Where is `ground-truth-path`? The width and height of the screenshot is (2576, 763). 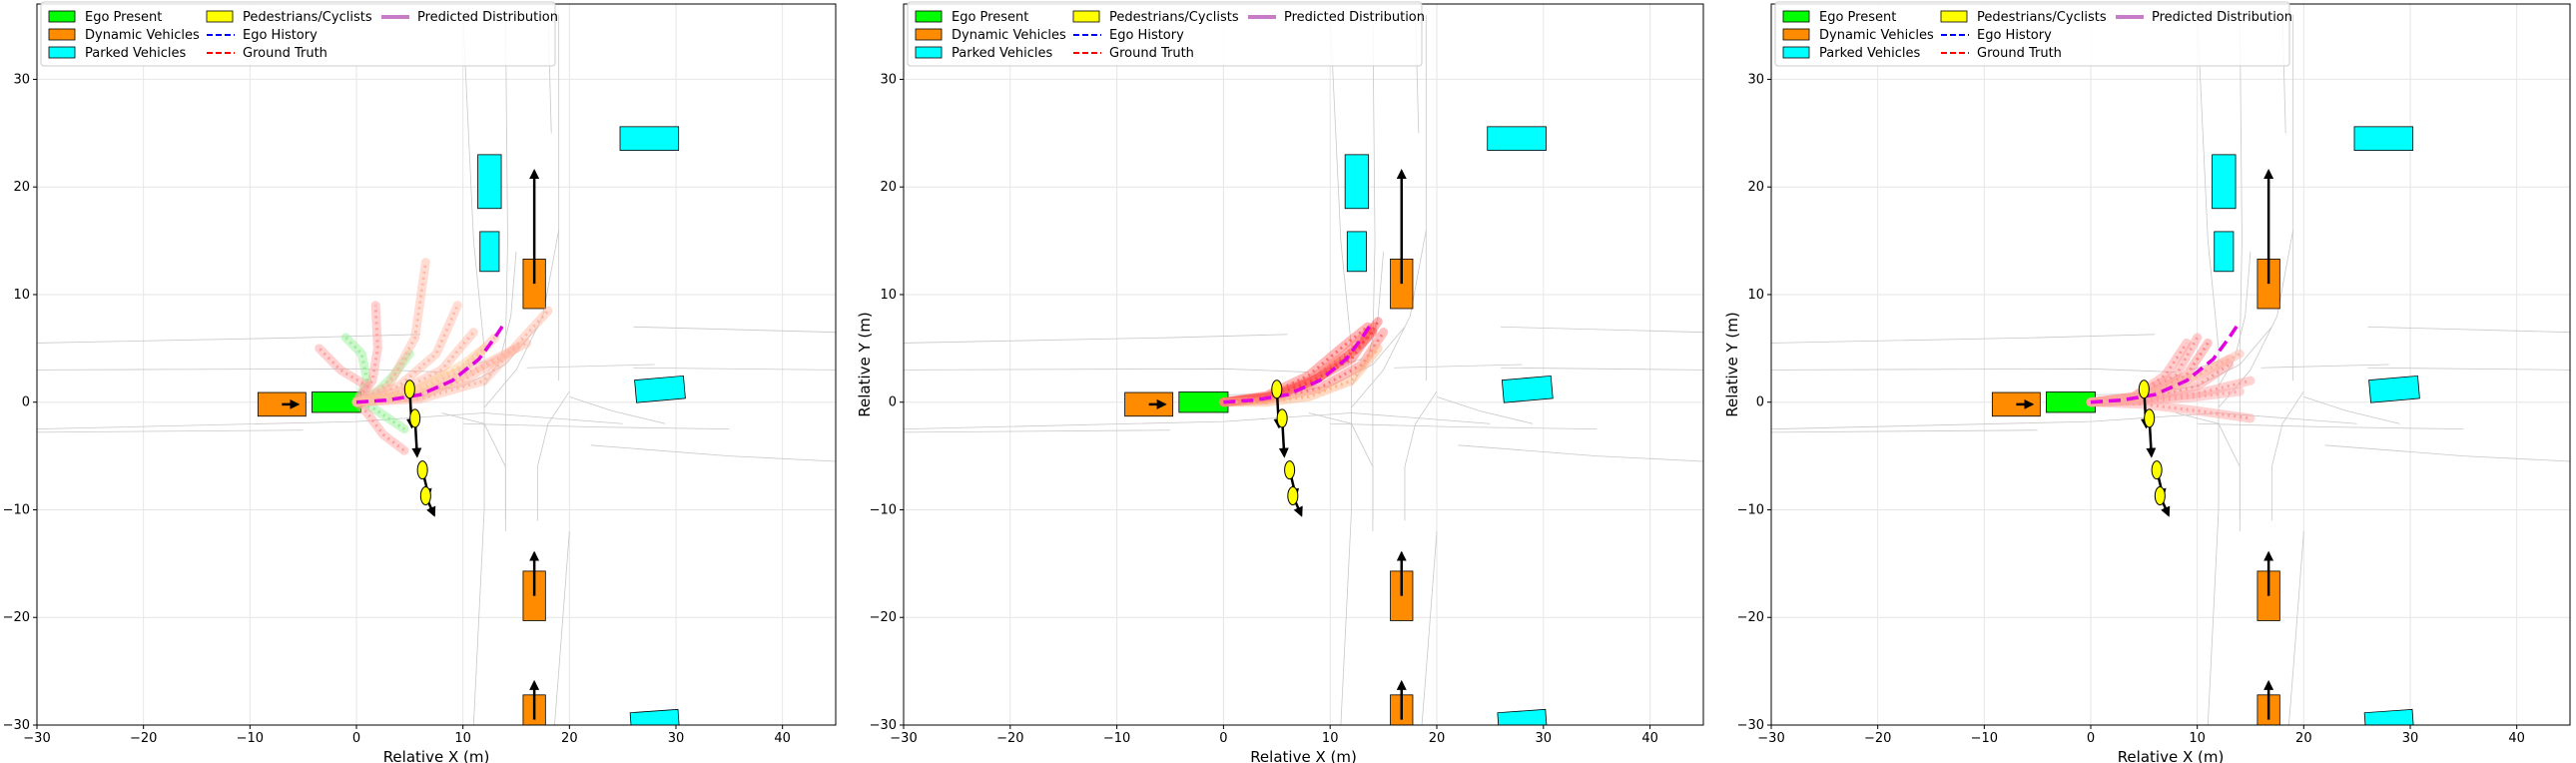
ground-truth-path is located at coordinates (1299, 362).